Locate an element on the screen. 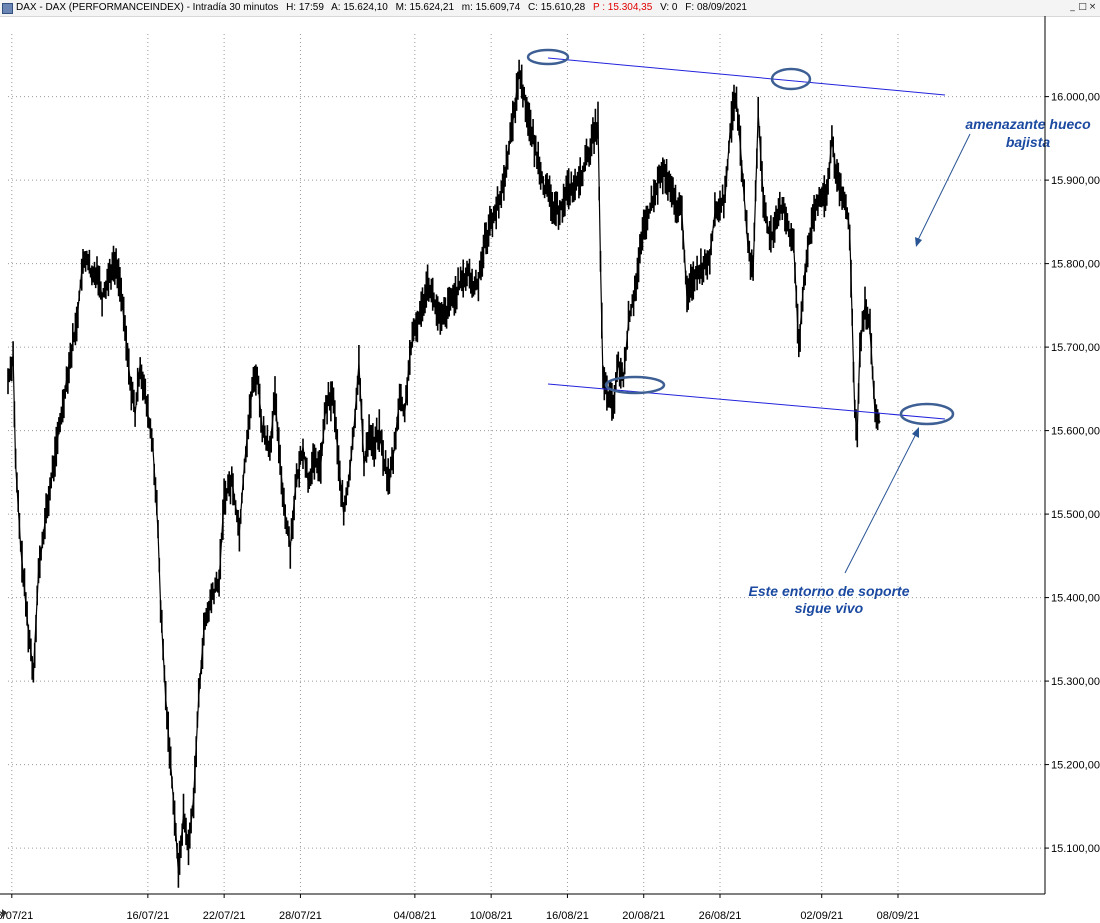 This screenshot has height=923, width=1100. window-controls: _ □ × is located at coordinates (1082, 7).